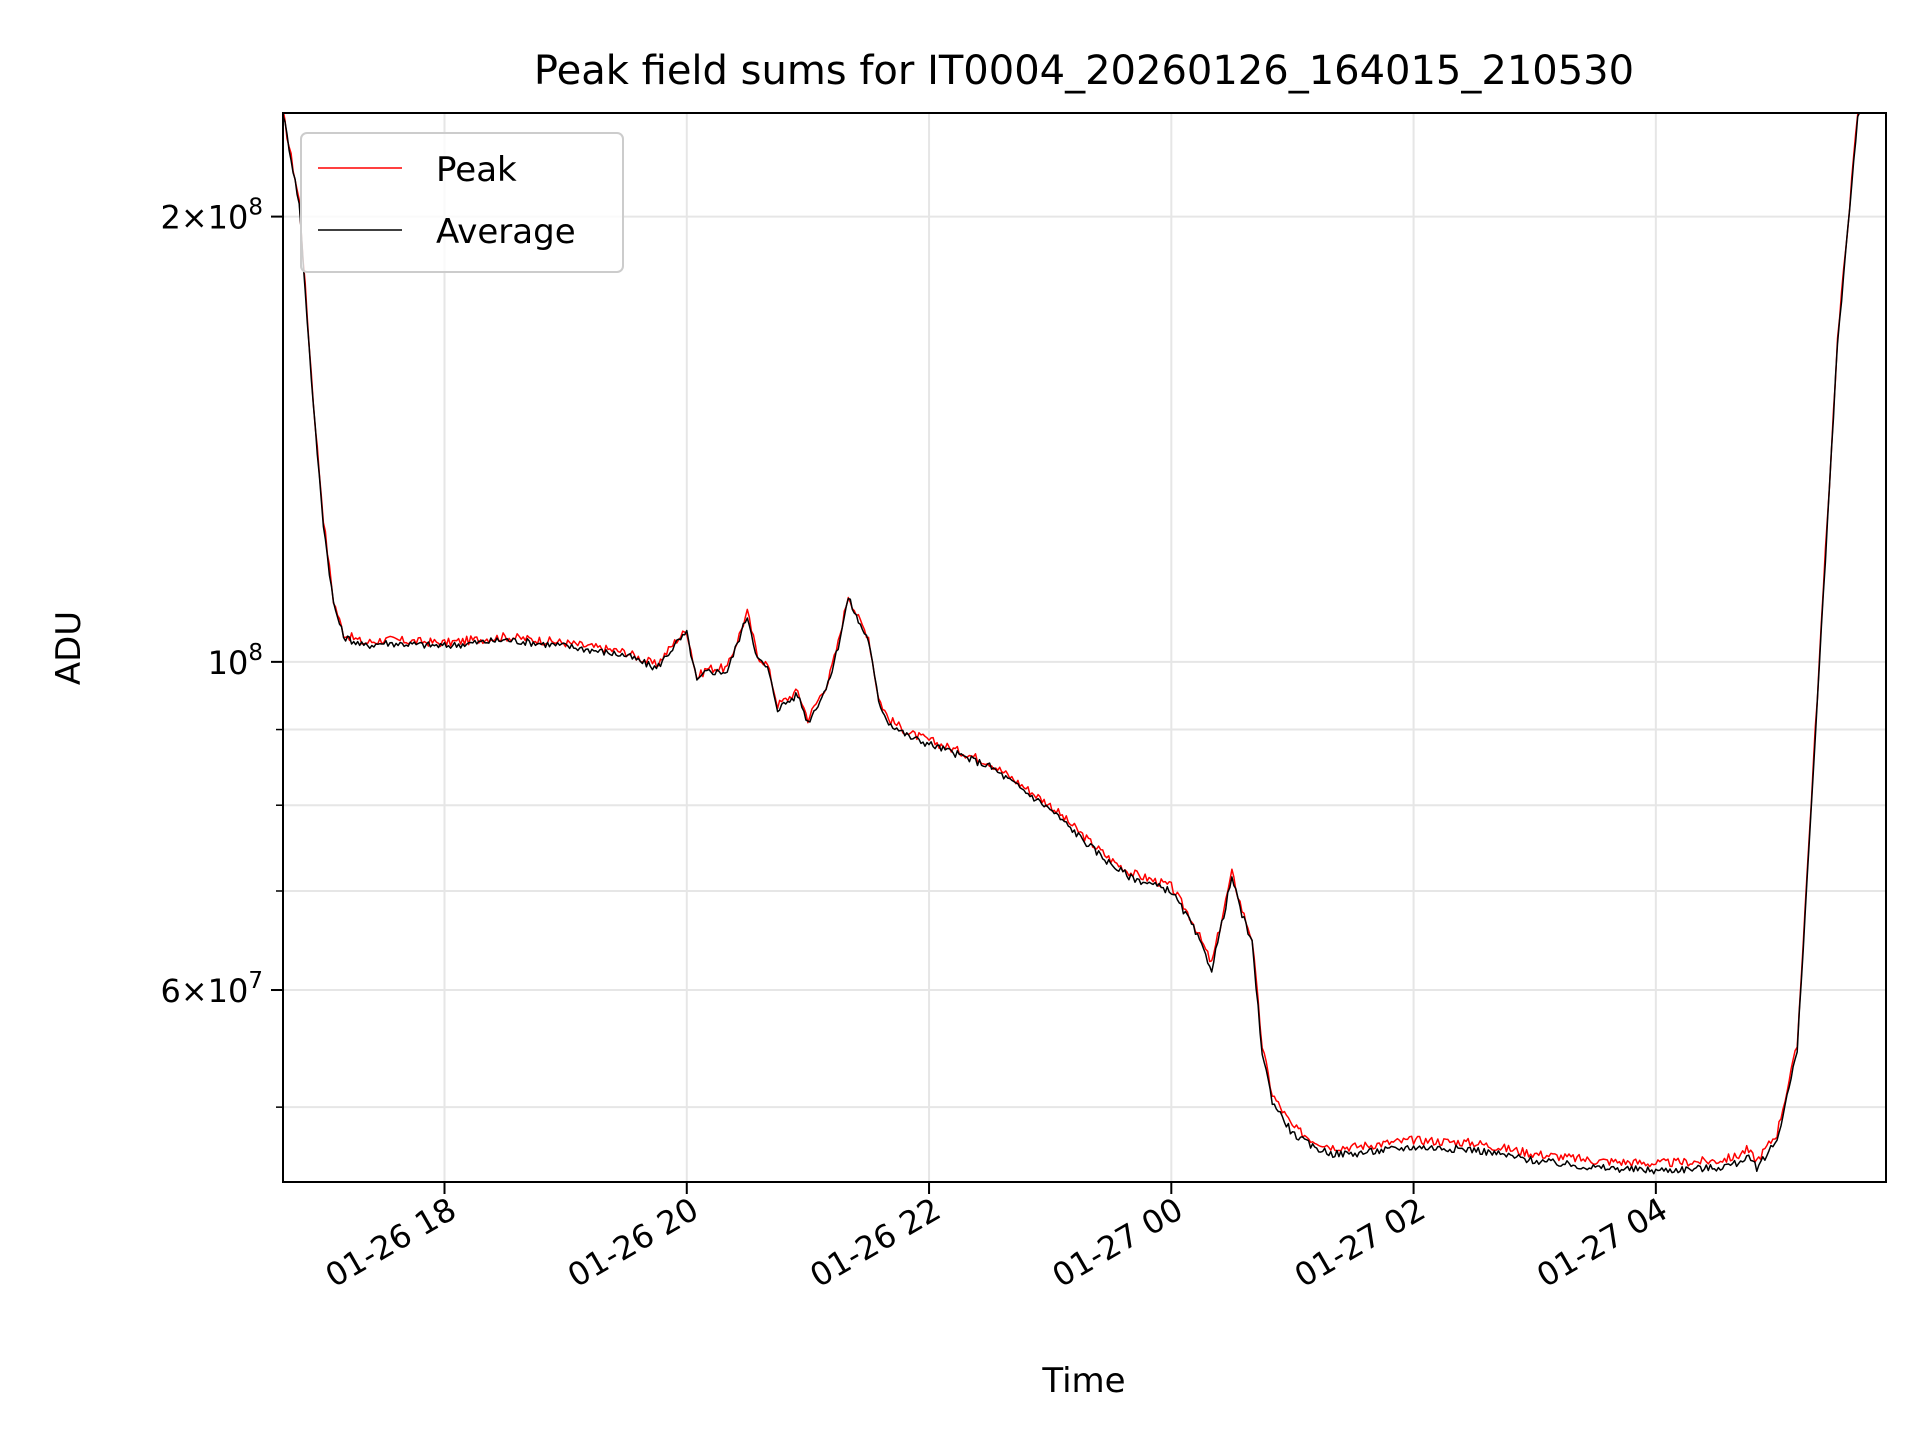 The height and width of the screenshot is (1440, 1920). Describe the element at coordinates (69, 648) in the screenshot. I see `y-axis-label: ADU` at that location.